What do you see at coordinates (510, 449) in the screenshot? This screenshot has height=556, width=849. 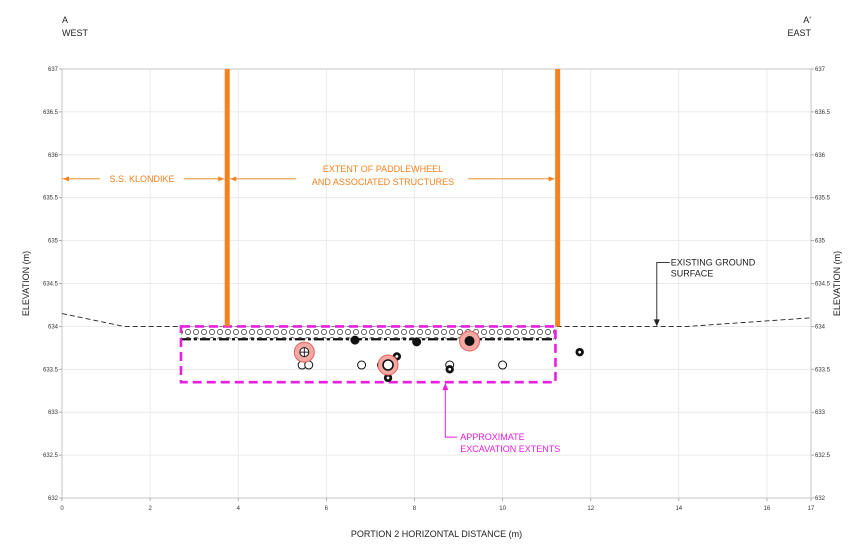 I see `annotation-excavation-line2: EXCAVATION EXTENTS` at bounding box center [510, 449].